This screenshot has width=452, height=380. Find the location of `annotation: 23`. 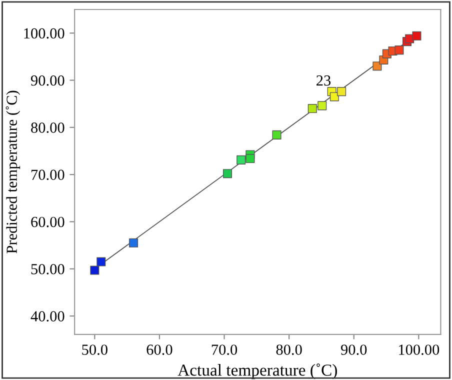

annotation: 23 is located at coordinates (323, 80).